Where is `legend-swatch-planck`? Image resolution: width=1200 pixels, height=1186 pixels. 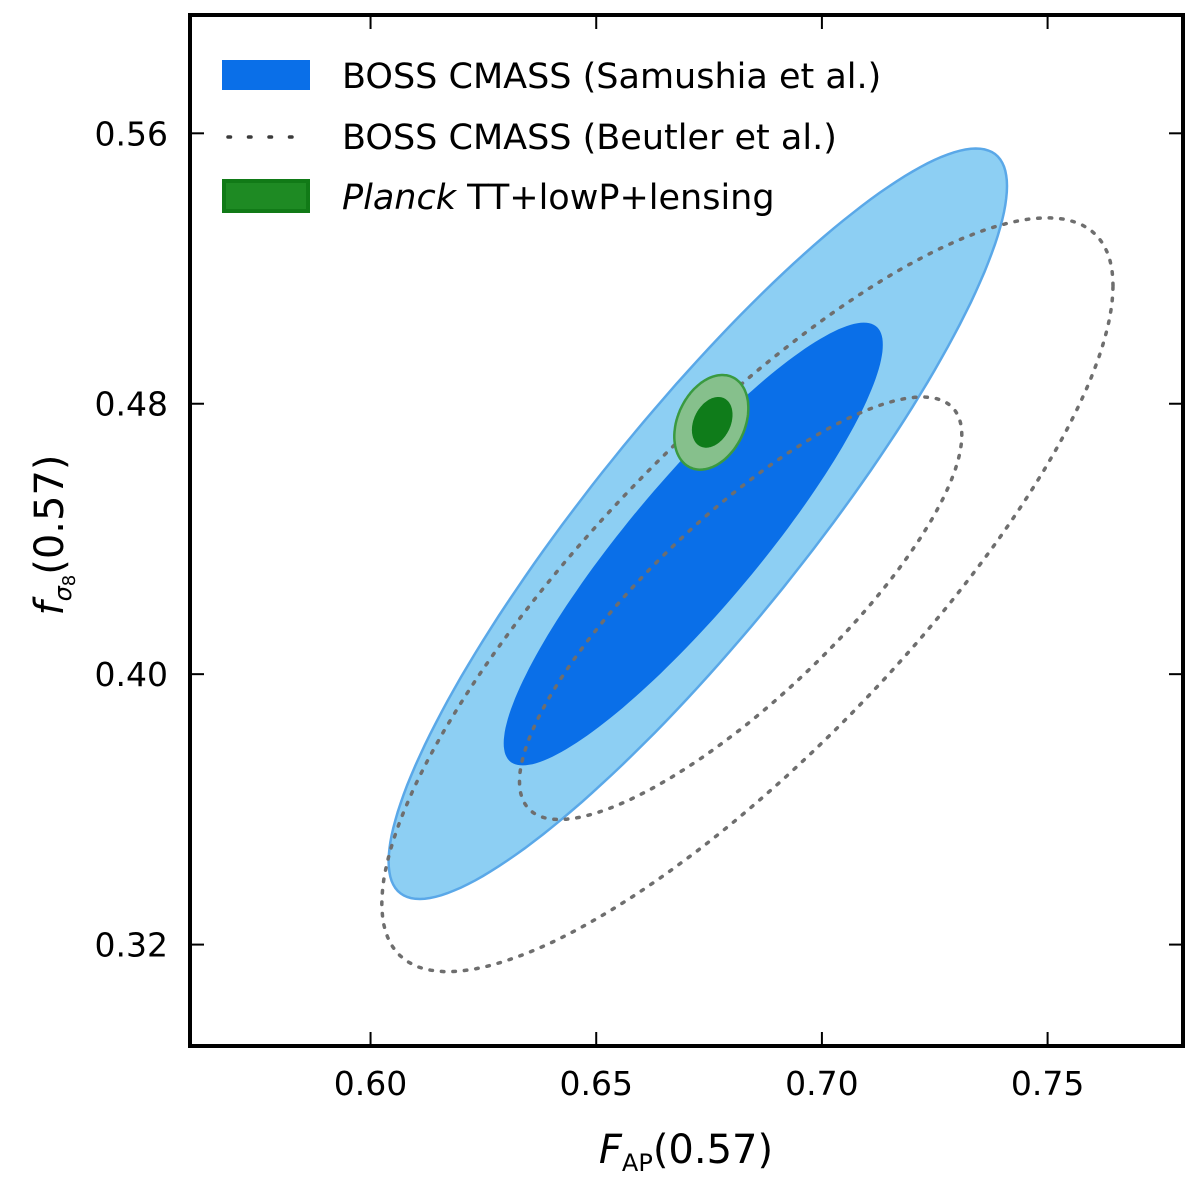 legend-swatch-planck is located at coordinates (266, 196).